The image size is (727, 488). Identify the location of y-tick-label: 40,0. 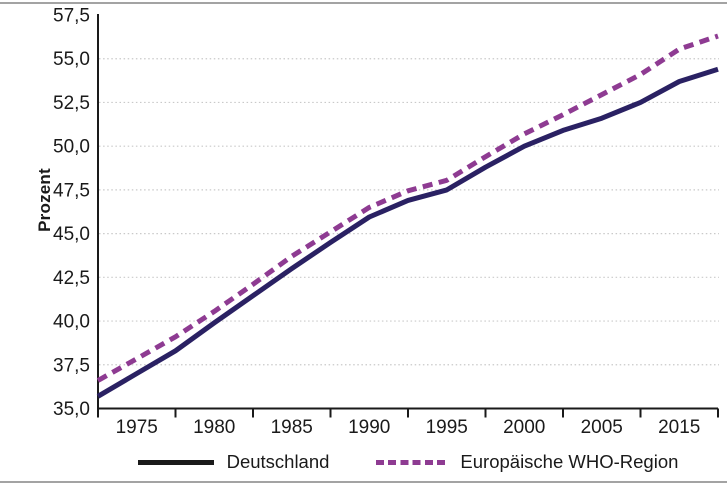
(71, 322).